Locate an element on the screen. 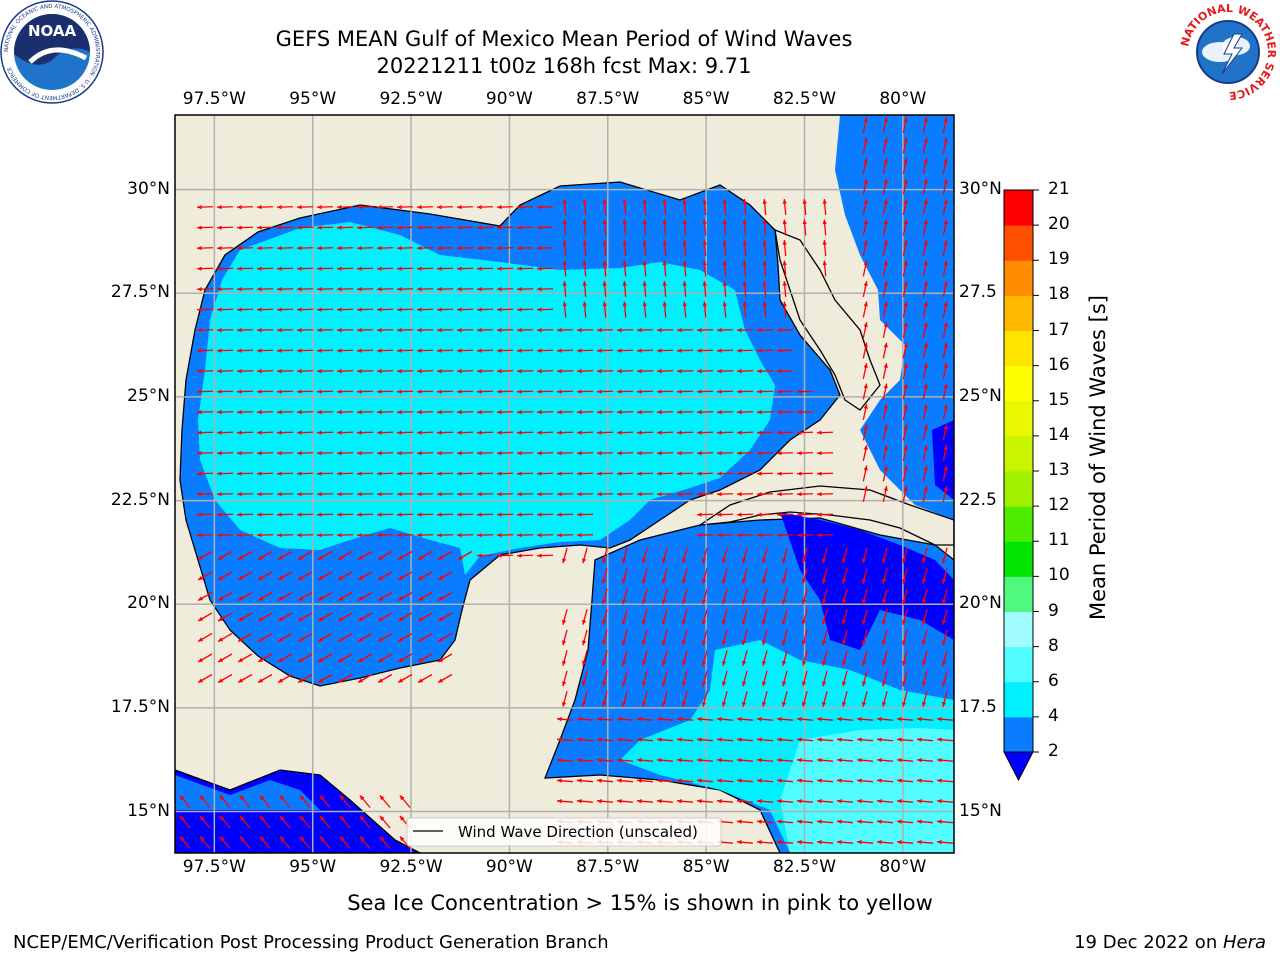 The height and width of the screenshot is (960, 1280). nws-logo-icon: NATIONAL WEATHER SERVICE is located at coordinates (1228, 52).